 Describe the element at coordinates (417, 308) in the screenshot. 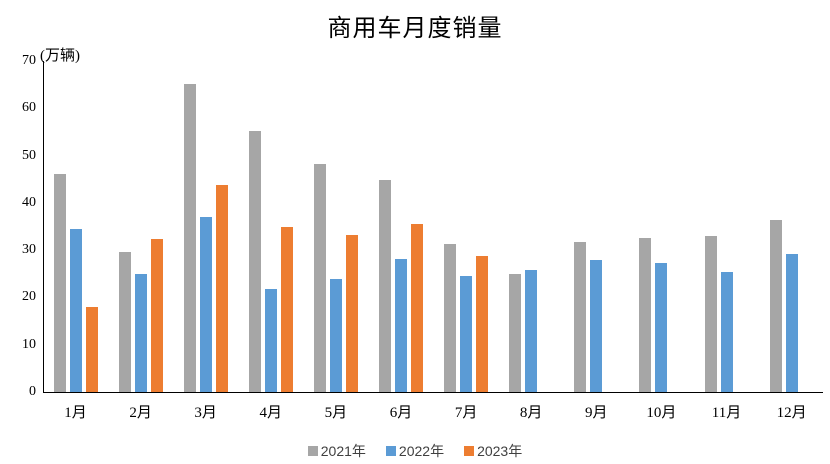

I see `bar-2023年-6月` at that location.